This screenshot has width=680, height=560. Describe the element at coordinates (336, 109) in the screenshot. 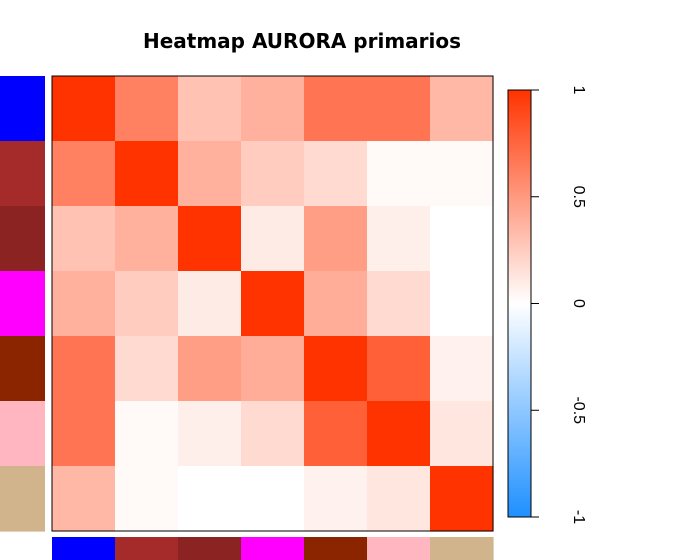

I see `heatmap-cell-r1-c5` at that location.